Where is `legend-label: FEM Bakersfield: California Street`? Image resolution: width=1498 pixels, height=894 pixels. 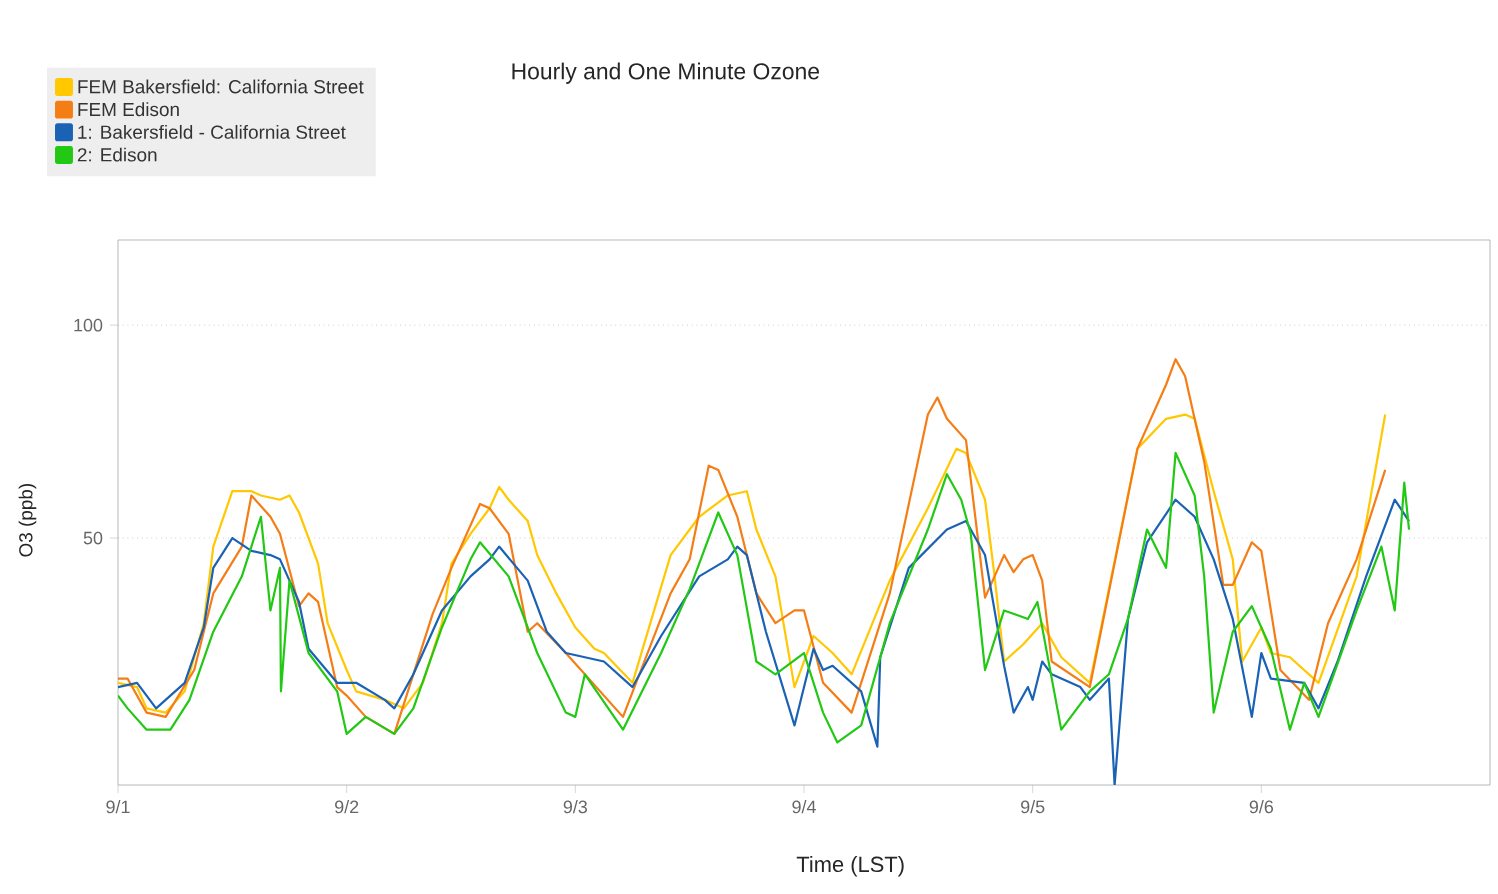
legend-label: FEM Bakersfield: California Street is located at coordinates (221, 86).